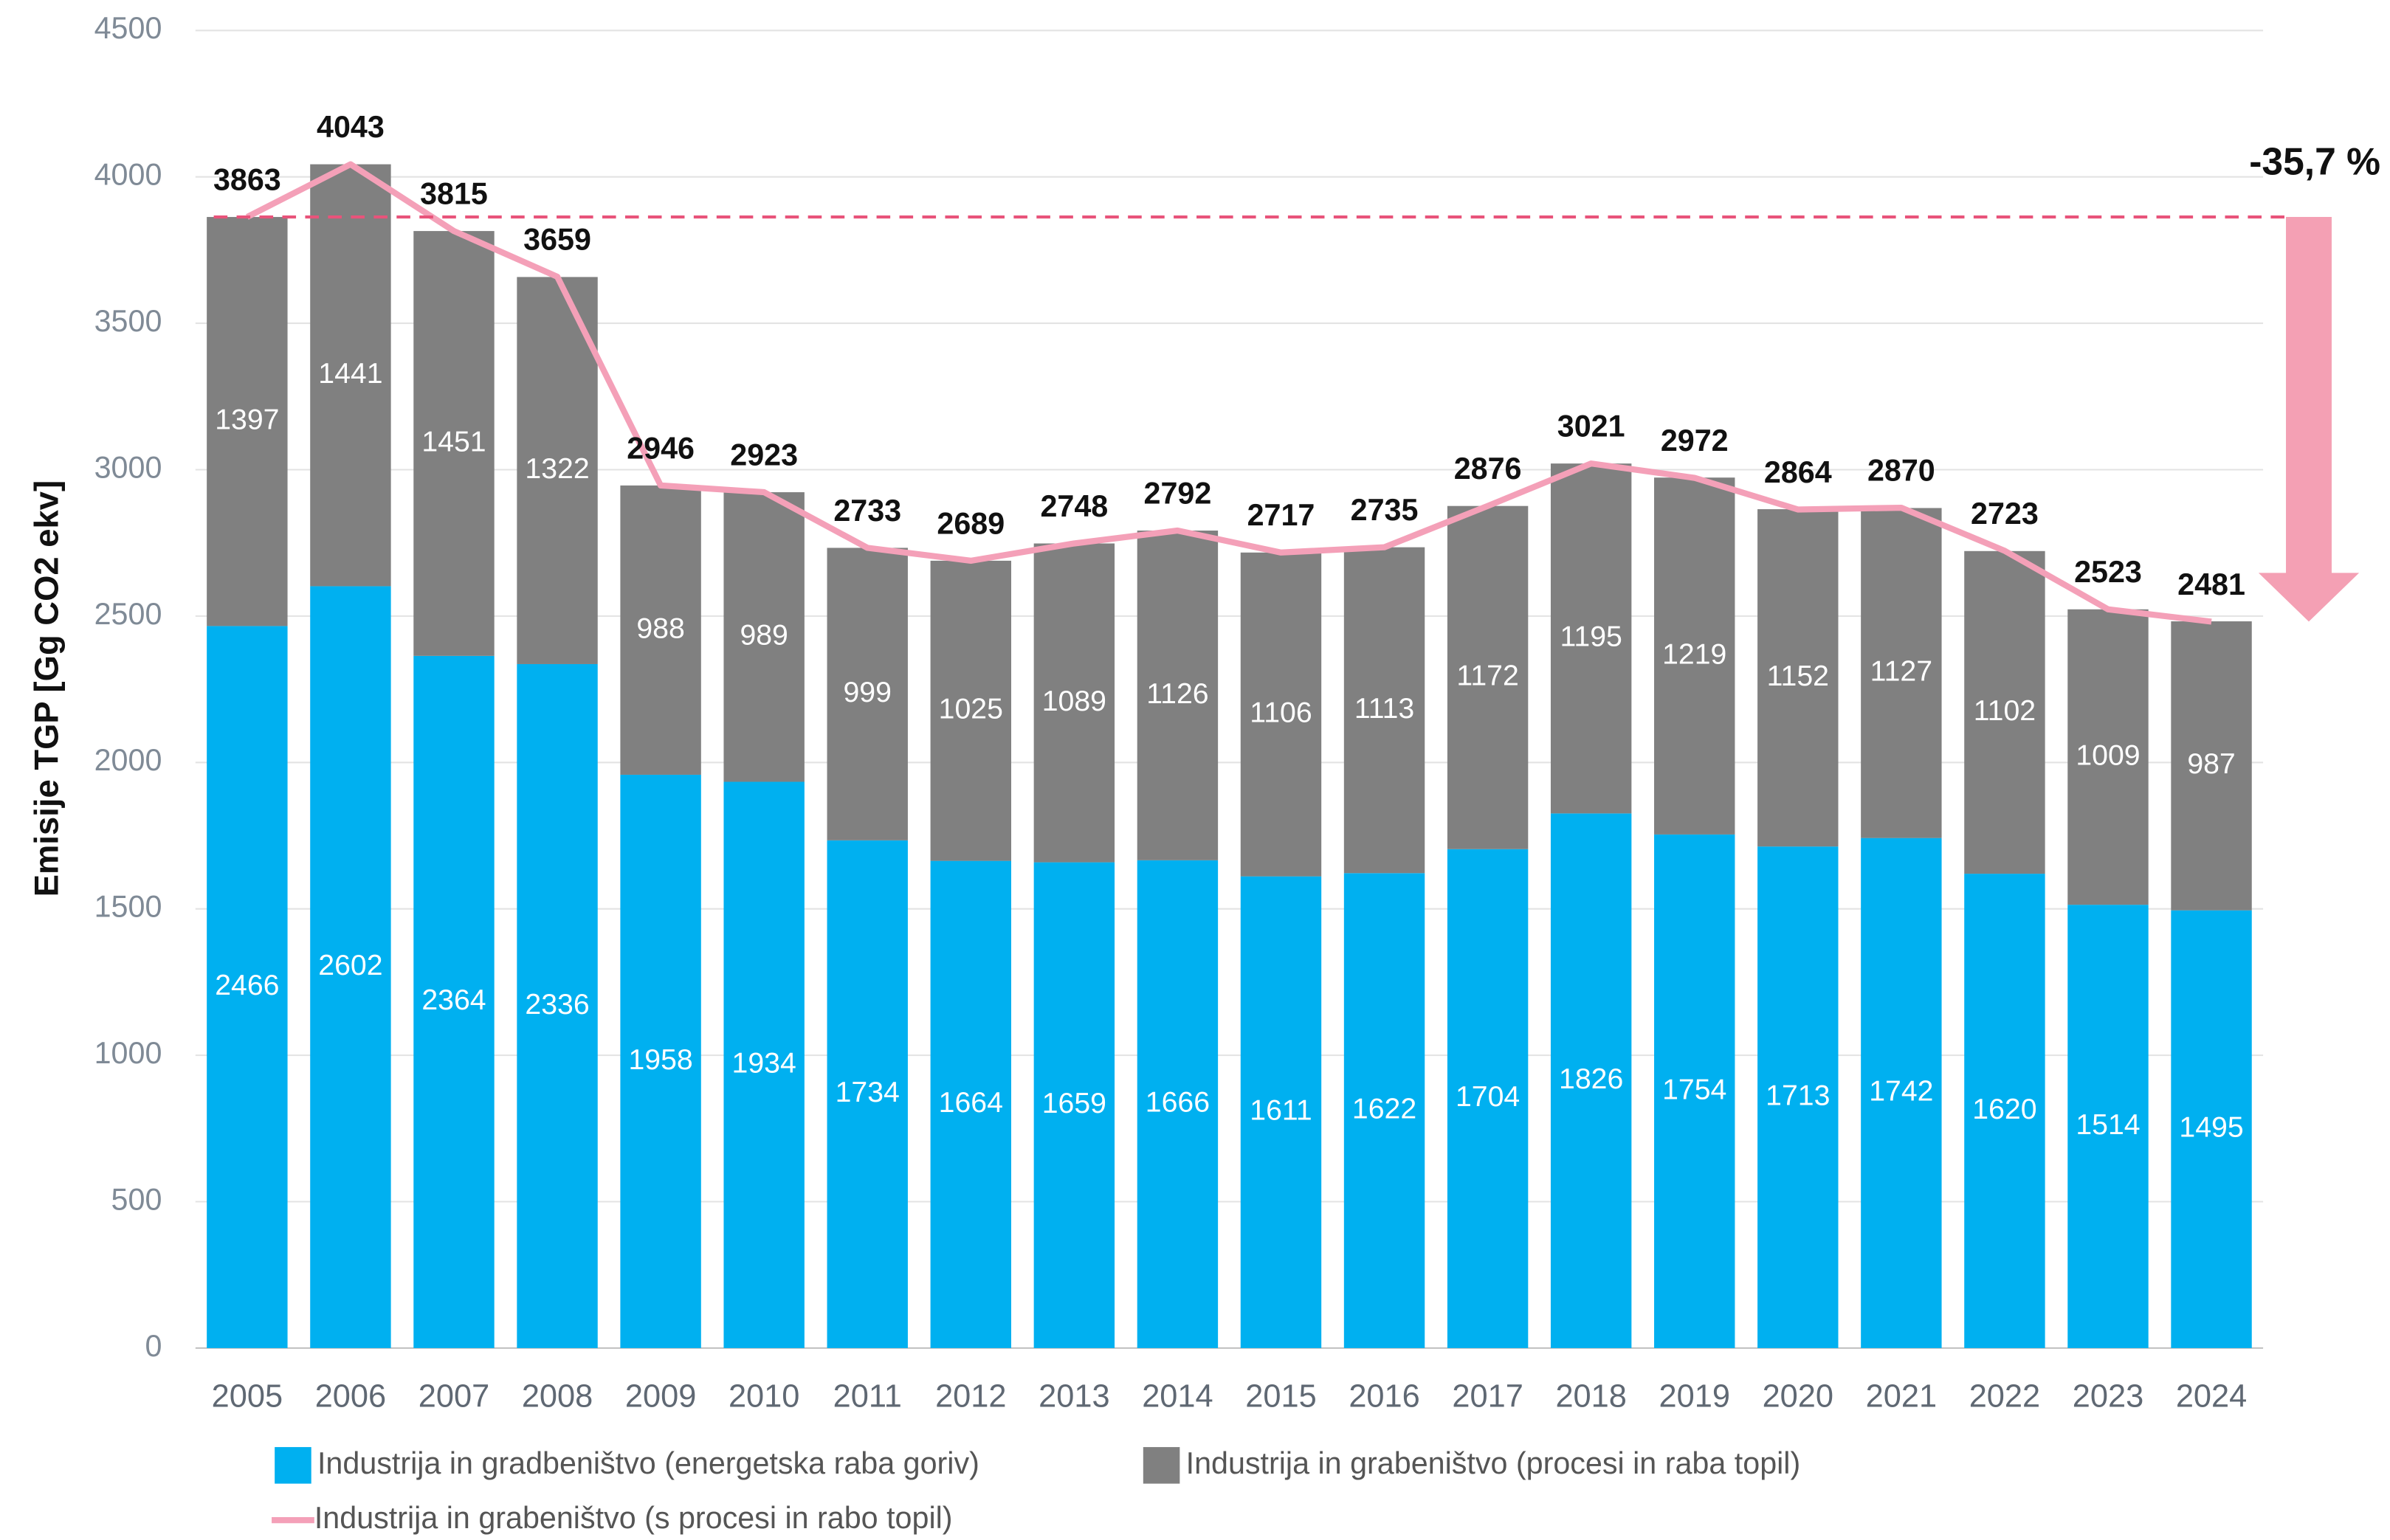 The width and height of the screenshot is (2390, 1540). I want to click on x-tick-label: 2010, so click(764, 1396).